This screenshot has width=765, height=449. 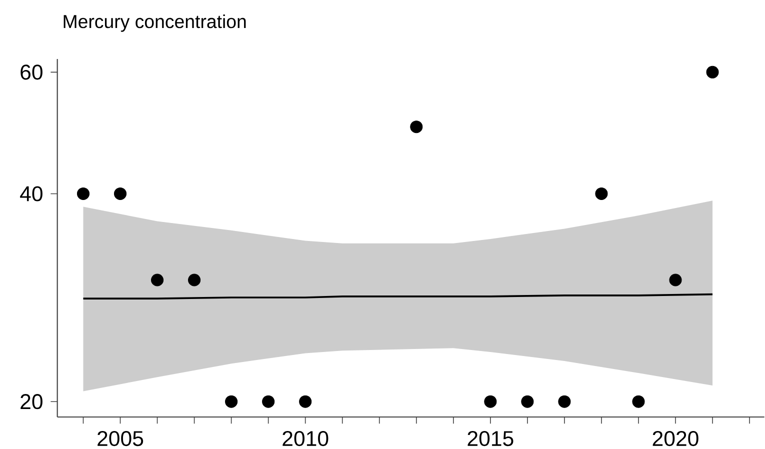 I want to click on x-tick-label: 2005, so click(x=121, y=438).